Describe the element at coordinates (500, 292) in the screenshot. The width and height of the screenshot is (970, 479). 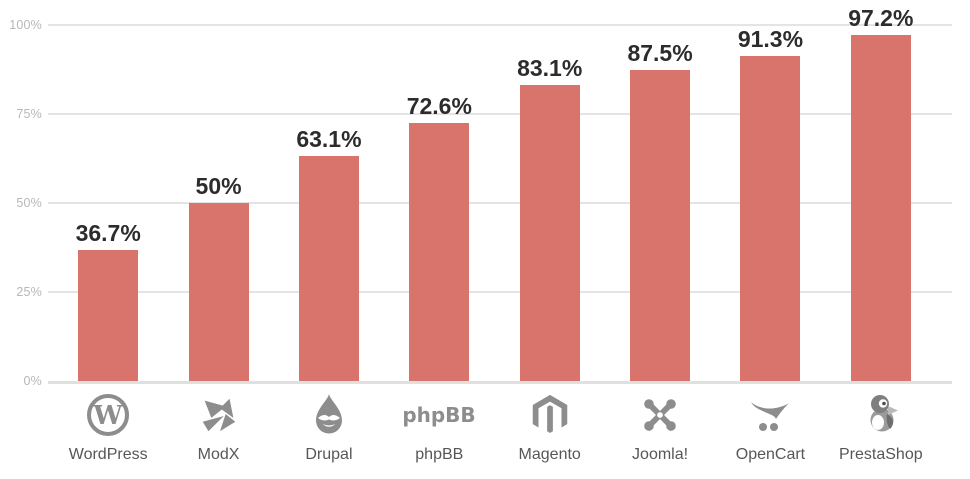
I see `gridline-25%` at that location.